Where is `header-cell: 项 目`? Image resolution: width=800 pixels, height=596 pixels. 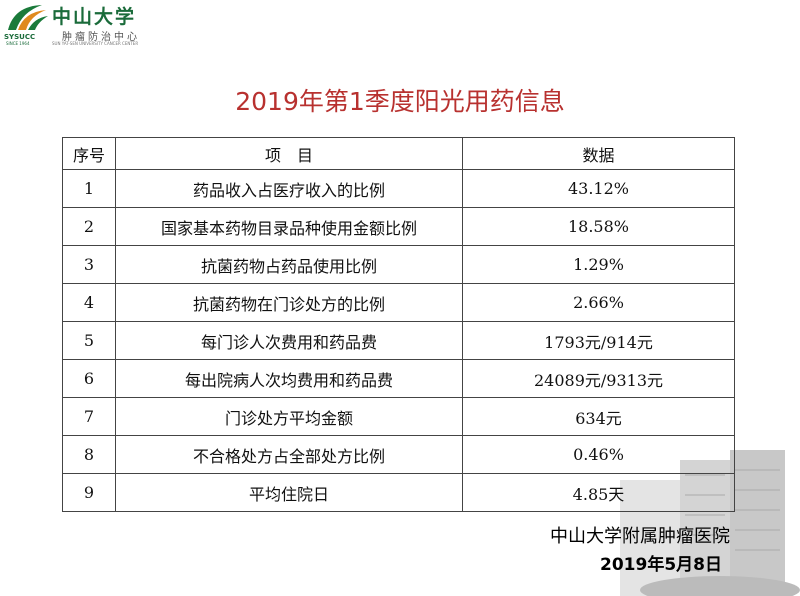 header-cell: 项 目 is located at coordinates (289, 153).